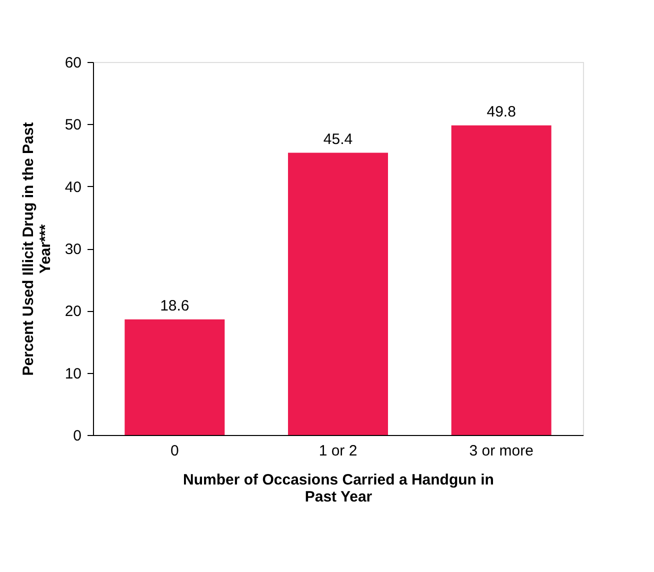 The height and width of the screenshot is (572, 654). Describe the element at coordinates (73, 187) in the screenshot. I see `y-tick-label: 40` at that location.